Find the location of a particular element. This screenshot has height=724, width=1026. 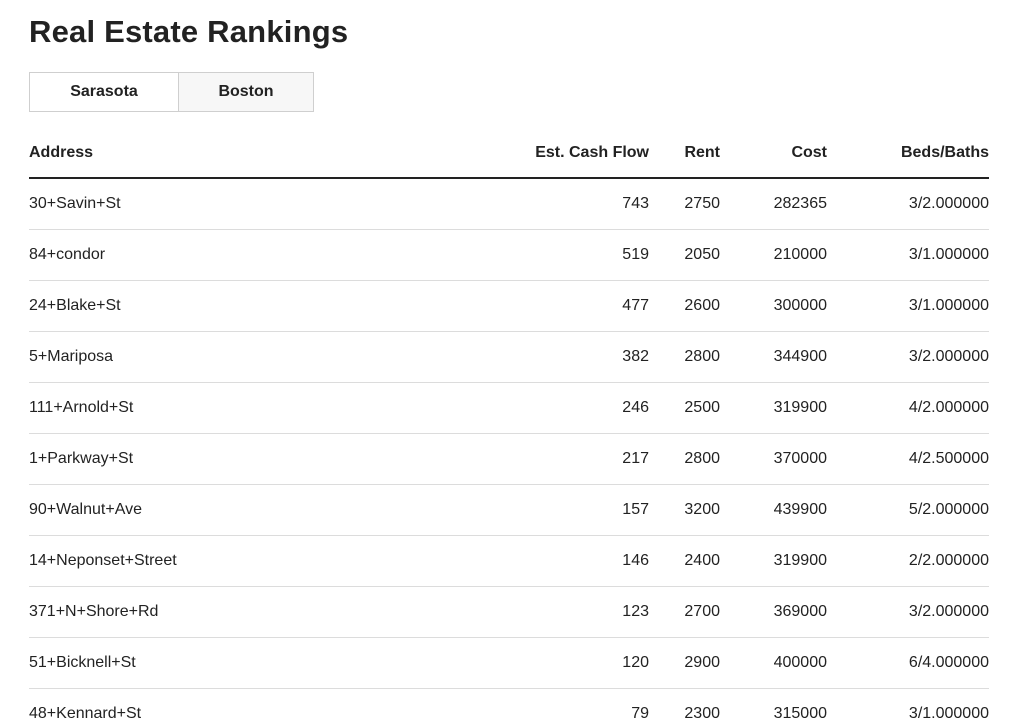

cash-flow-cell: 146 is located at coordinates (635, 560).